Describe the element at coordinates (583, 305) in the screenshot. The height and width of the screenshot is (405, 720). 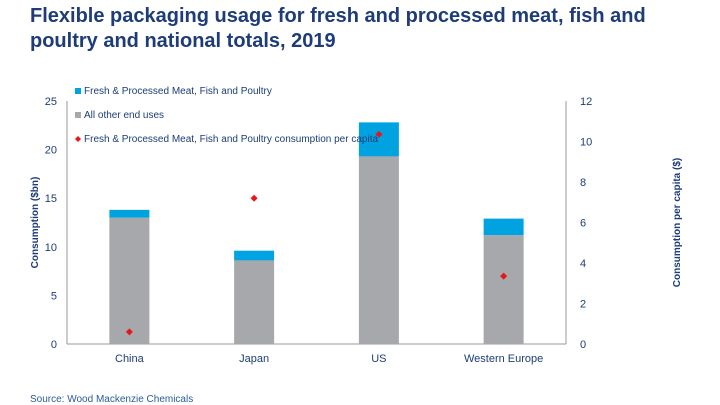
I see `y2-tick-label: 2` at that location.